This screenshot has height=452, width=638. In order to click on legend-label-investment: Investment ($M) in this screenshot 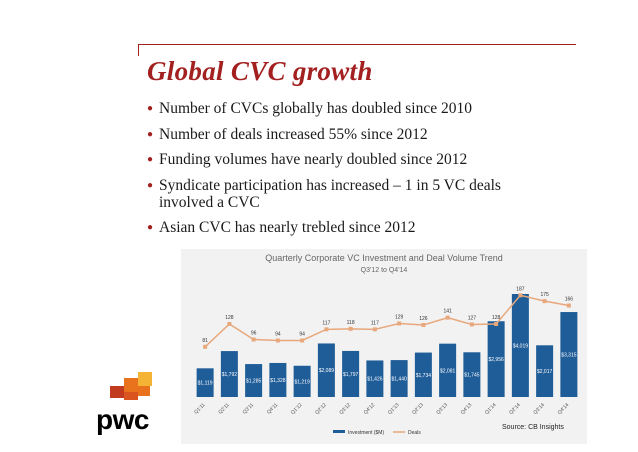, I will do `click(366, 433)`.